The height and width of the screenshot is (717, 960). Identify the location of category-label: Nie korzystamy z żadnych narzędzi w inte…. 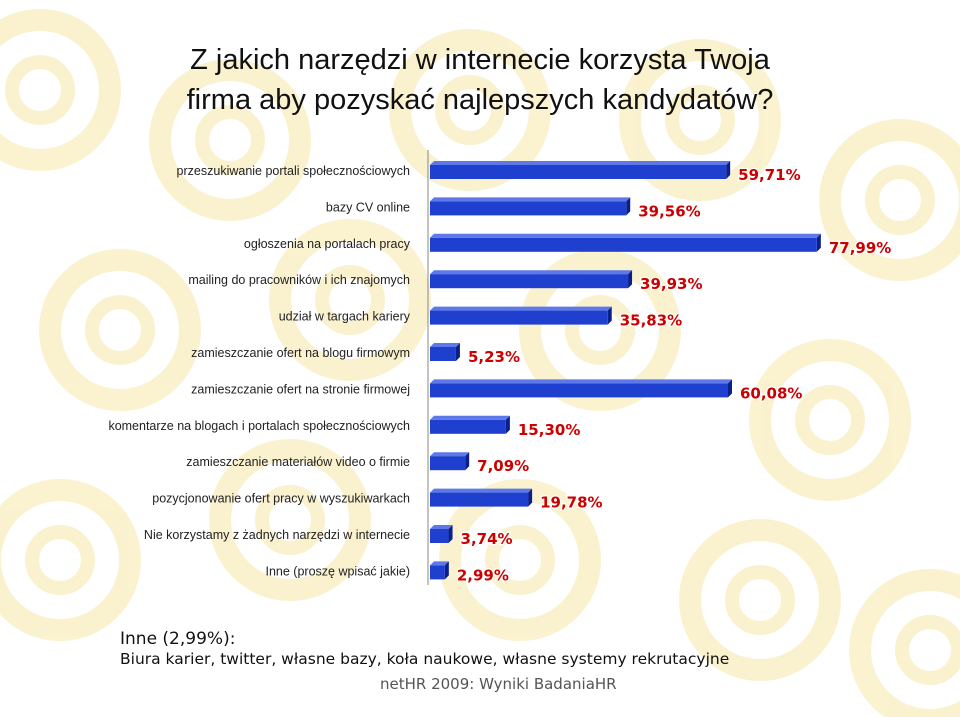
(277, 535).